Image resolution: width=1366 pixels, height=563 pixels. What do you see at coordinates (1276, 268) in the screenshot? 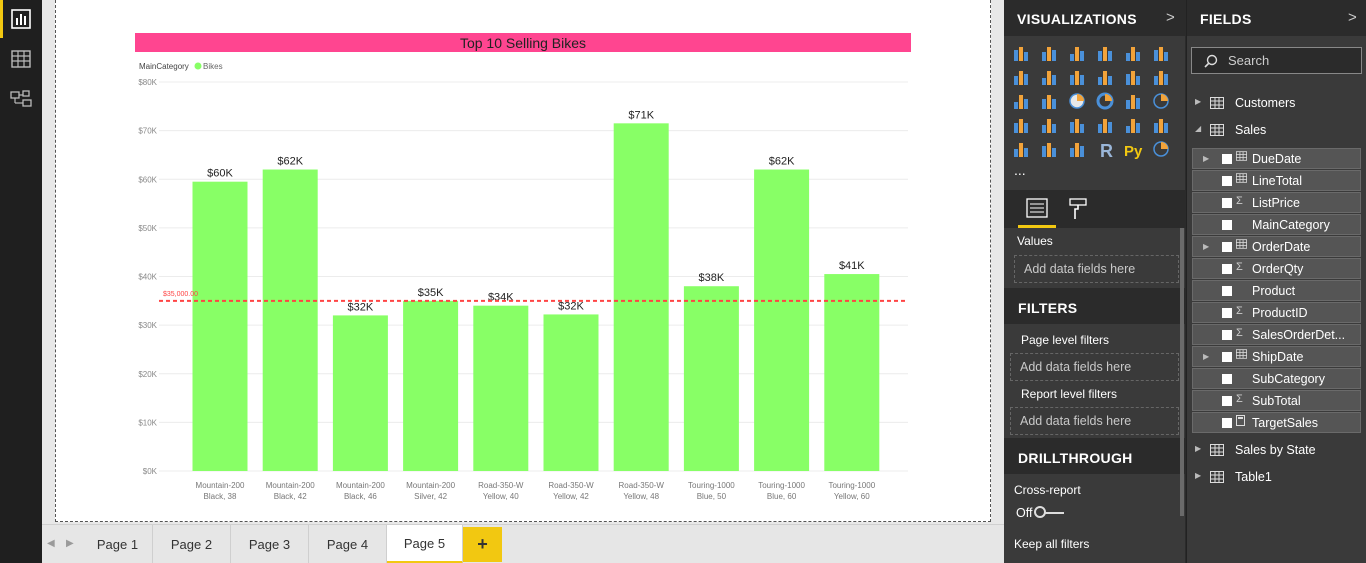
I see `field-orderqty: Σ OrderQty` at bounding box center [1276, 268].